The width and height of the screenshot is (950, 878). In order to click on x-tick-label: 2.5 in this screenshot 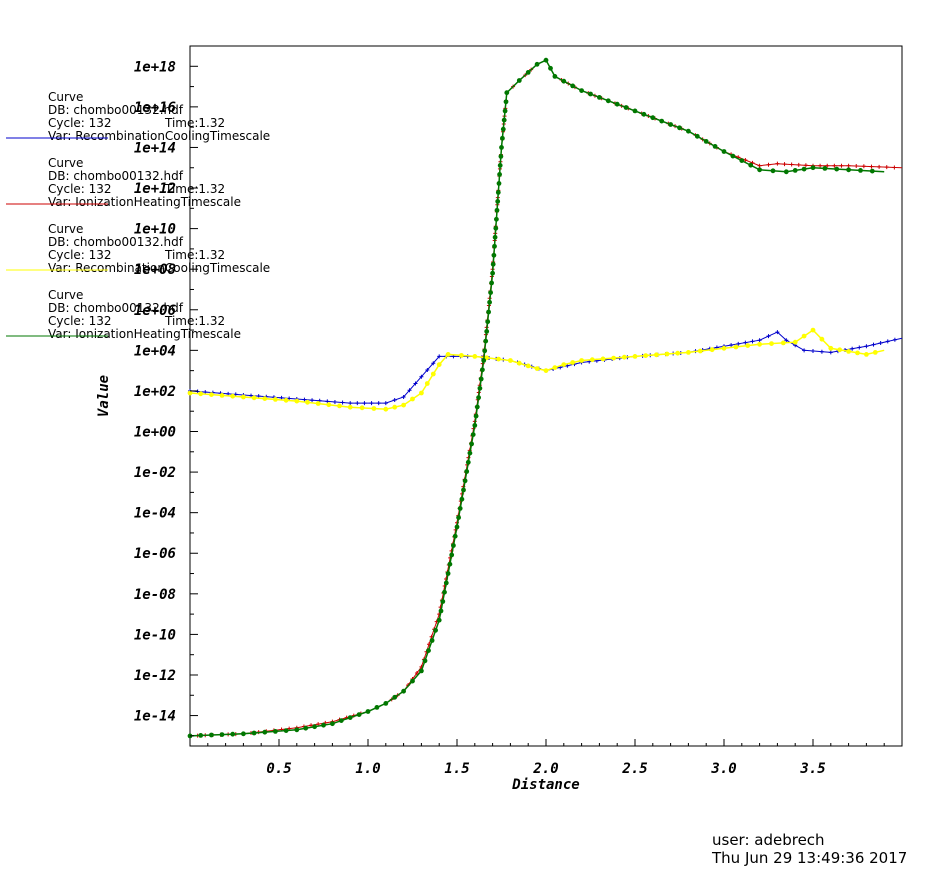, I will do `click(634, 769)`.